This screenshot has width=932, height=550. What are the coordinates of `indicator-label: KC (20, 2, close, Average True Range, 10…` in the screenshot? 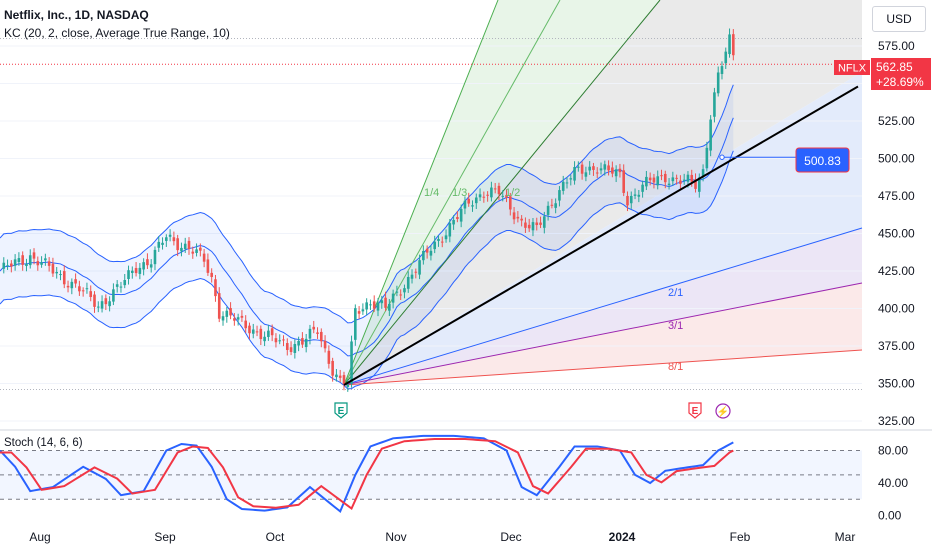 It's located at (117, 33).